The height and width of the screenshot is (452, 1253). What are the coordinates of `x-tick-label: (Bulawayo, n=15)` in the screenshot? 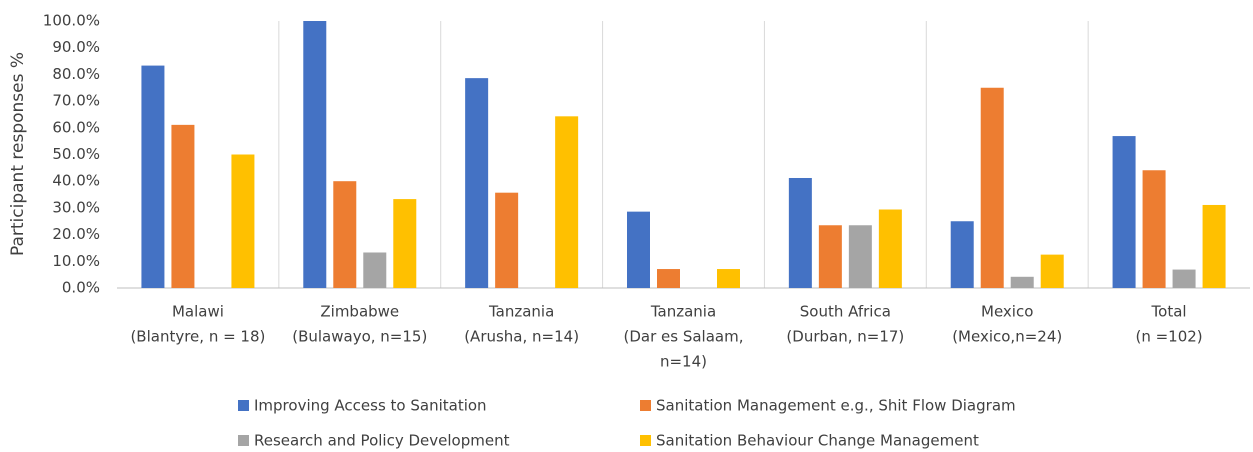 It's located at (359, 337).